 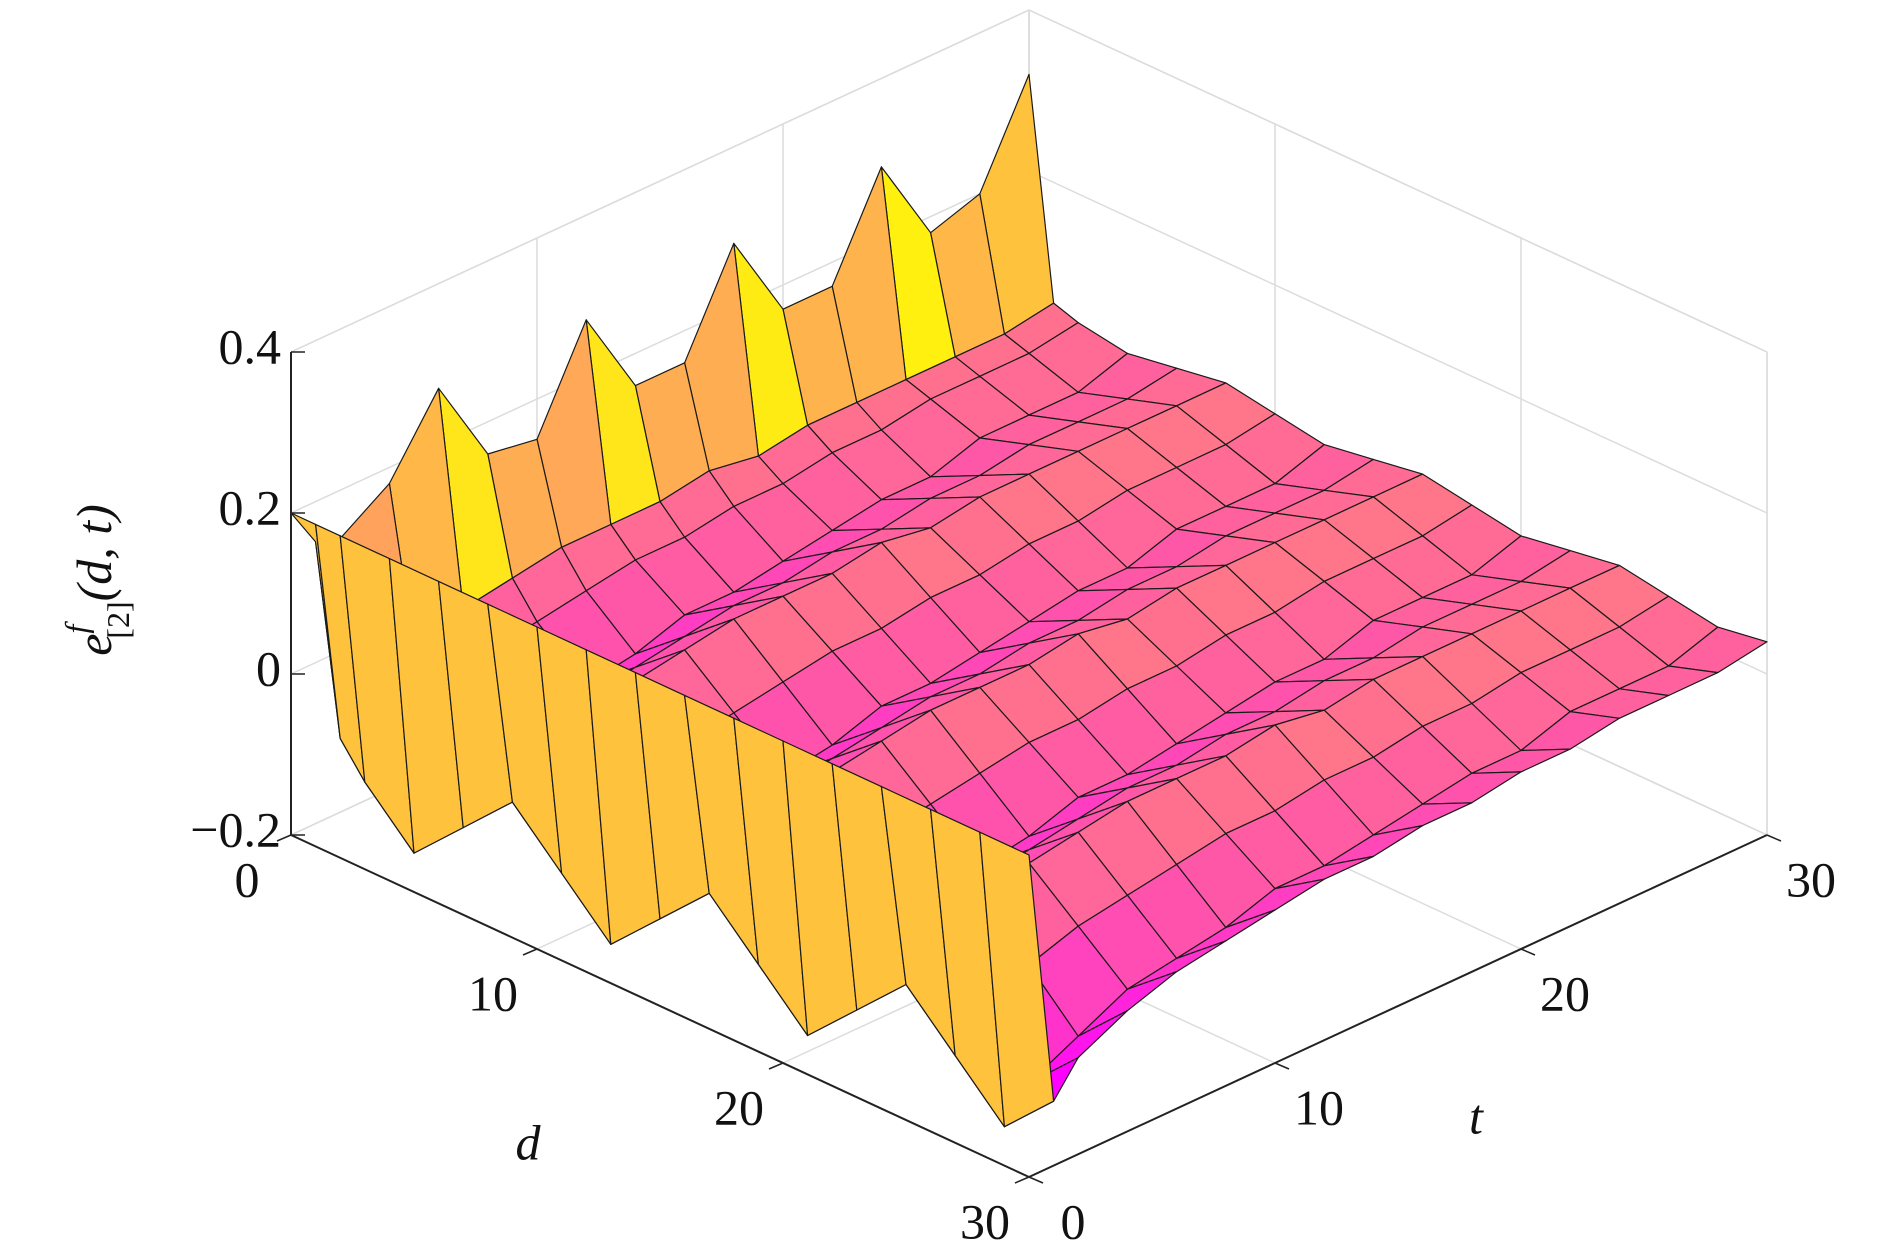 What do you see at coordinates (268, 668) in the screenshot?
I see `z-tick-label: 0` at bounding box center [268, 668].